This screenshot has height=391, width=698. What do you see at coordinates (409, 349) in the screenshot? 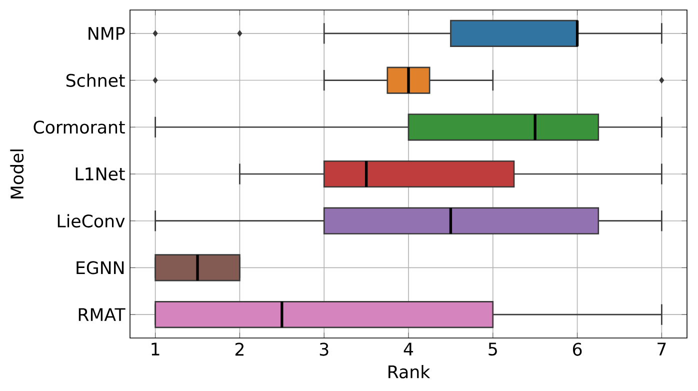
I see `x-tick-label: 4` at bounding box center [409, 349].